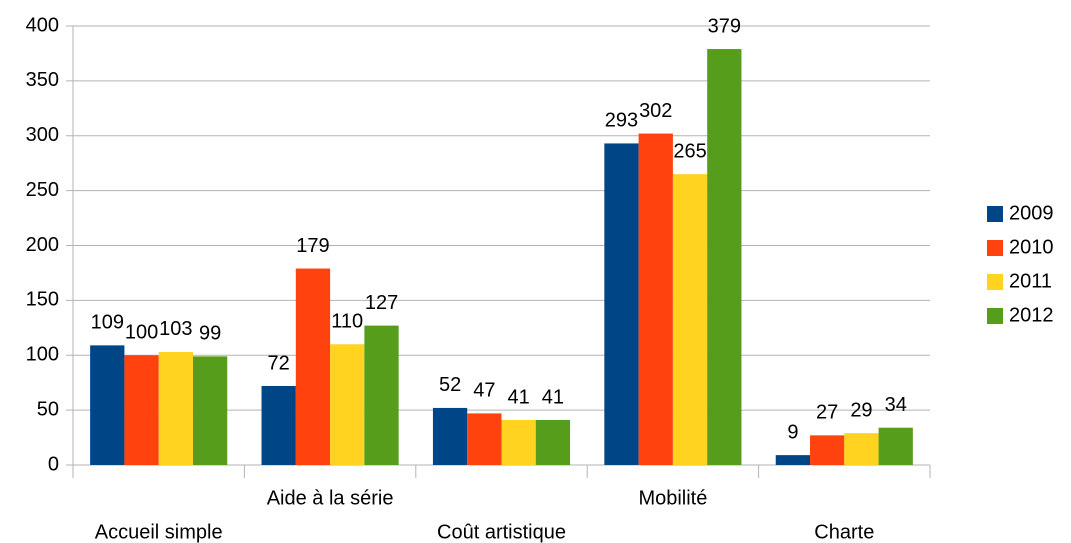 This screenshot has height=543, width=1071. Describe the element at coordinates (655, 111) in the screenshot. I see `data-label: 302` at that location.